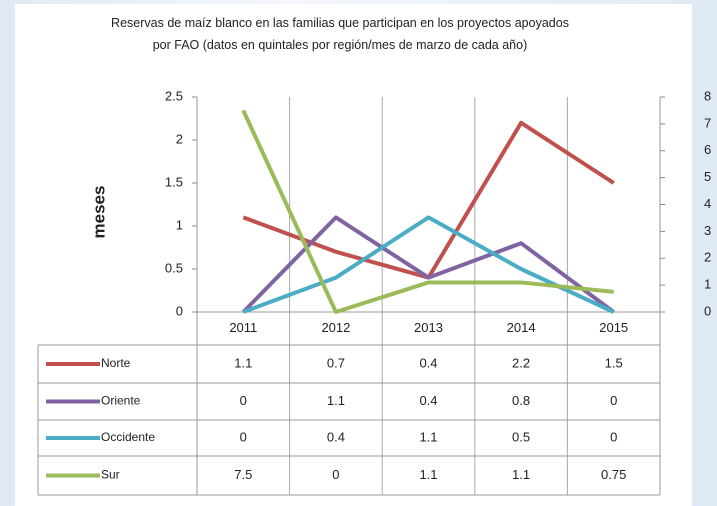  What do you see at coordinates (174, 181) in the screenshot?
I see `y-tick-label: 1.5` at bounding box center [174, 181].